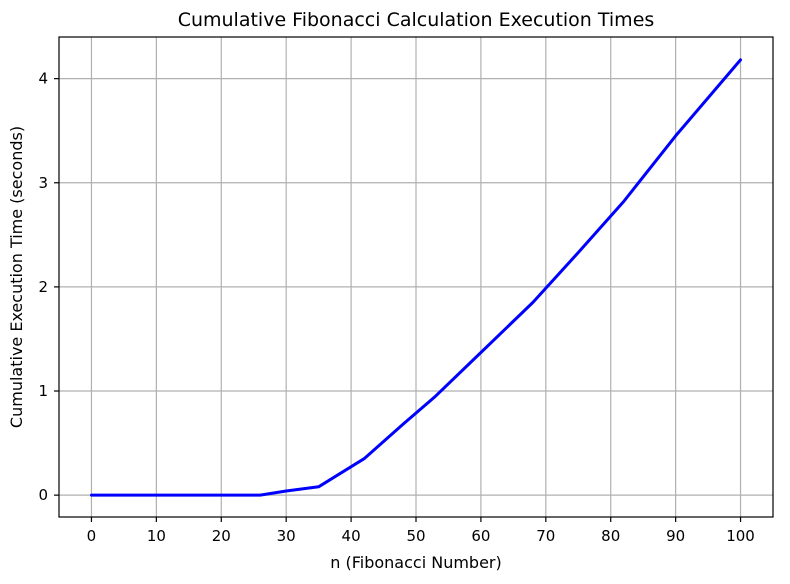 The height and width of the screenshot is (584, 790). What do you see at coordinates (43, 183) in the screenshot?
I see `y-tick-label-3: 3` at bounding box center [43, 183].